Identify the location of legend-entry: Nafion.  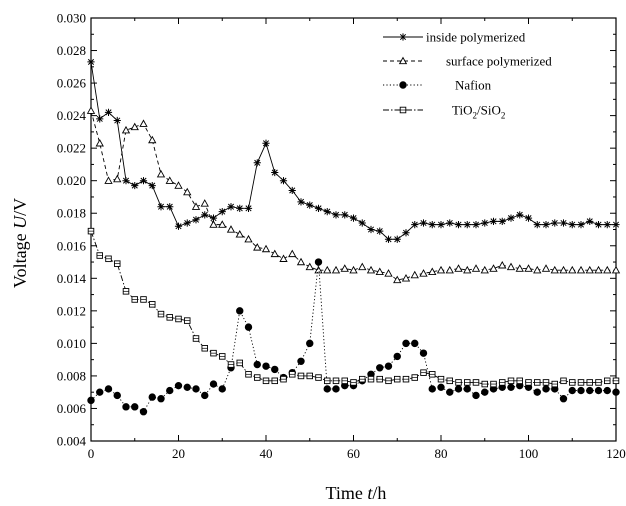
(437, 85).